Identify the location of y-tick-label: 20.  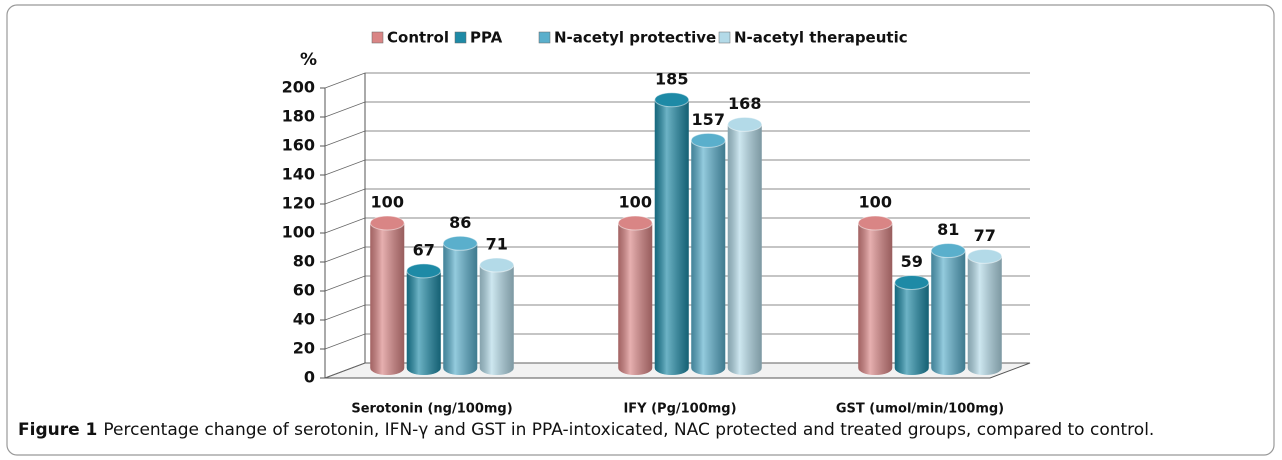
(304, 348).